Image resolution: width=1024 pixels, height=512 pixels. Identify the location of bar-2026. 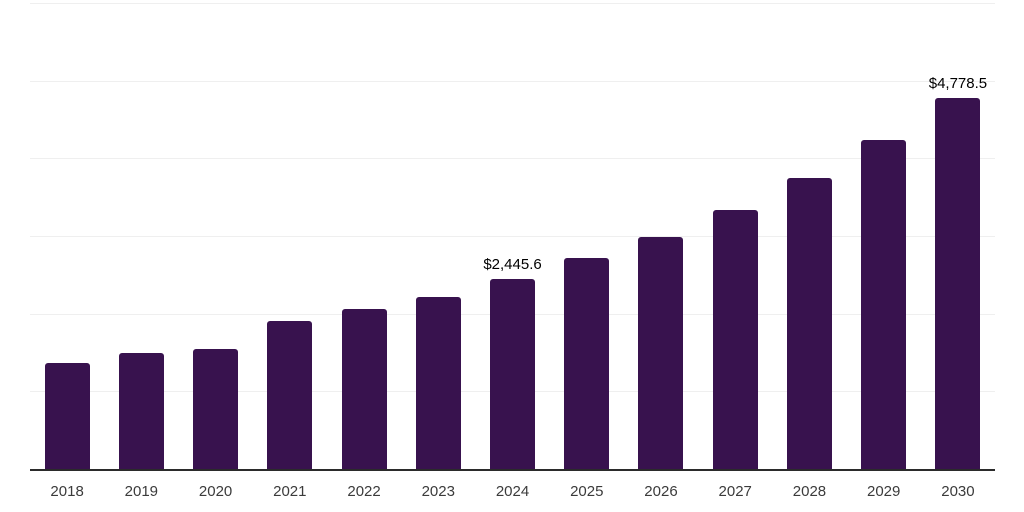
(661, 353).